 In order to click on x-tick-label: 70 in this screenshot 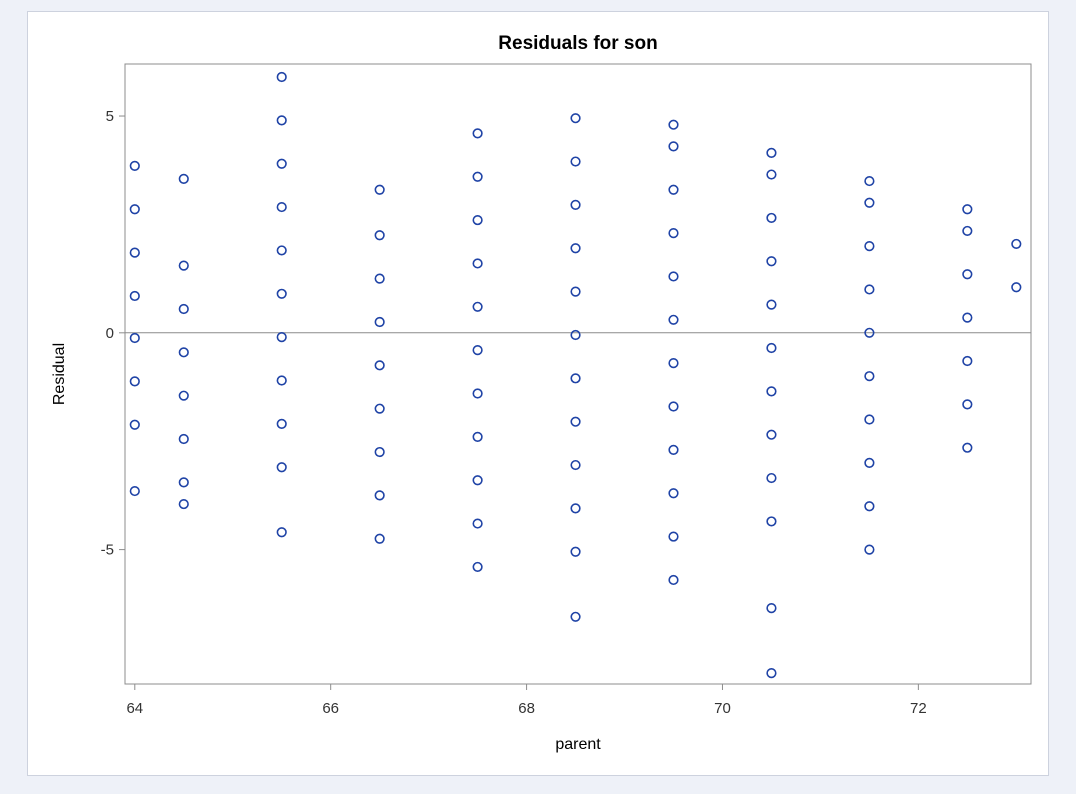, I will do `click(722, 708)`.